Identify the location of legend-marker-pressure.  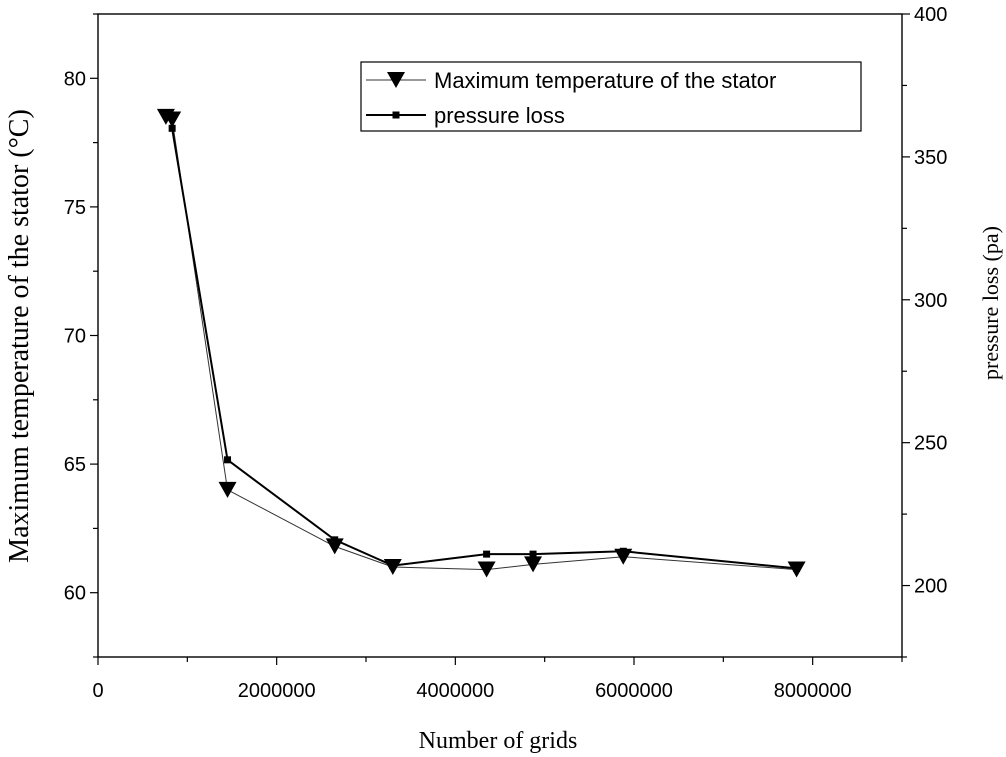
(396, 115).